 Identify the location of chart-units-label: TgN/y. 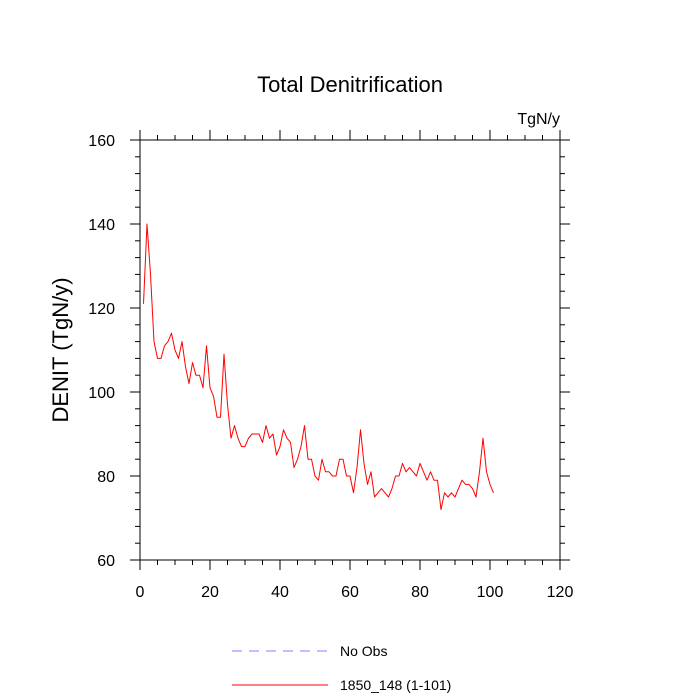
(538, 119).